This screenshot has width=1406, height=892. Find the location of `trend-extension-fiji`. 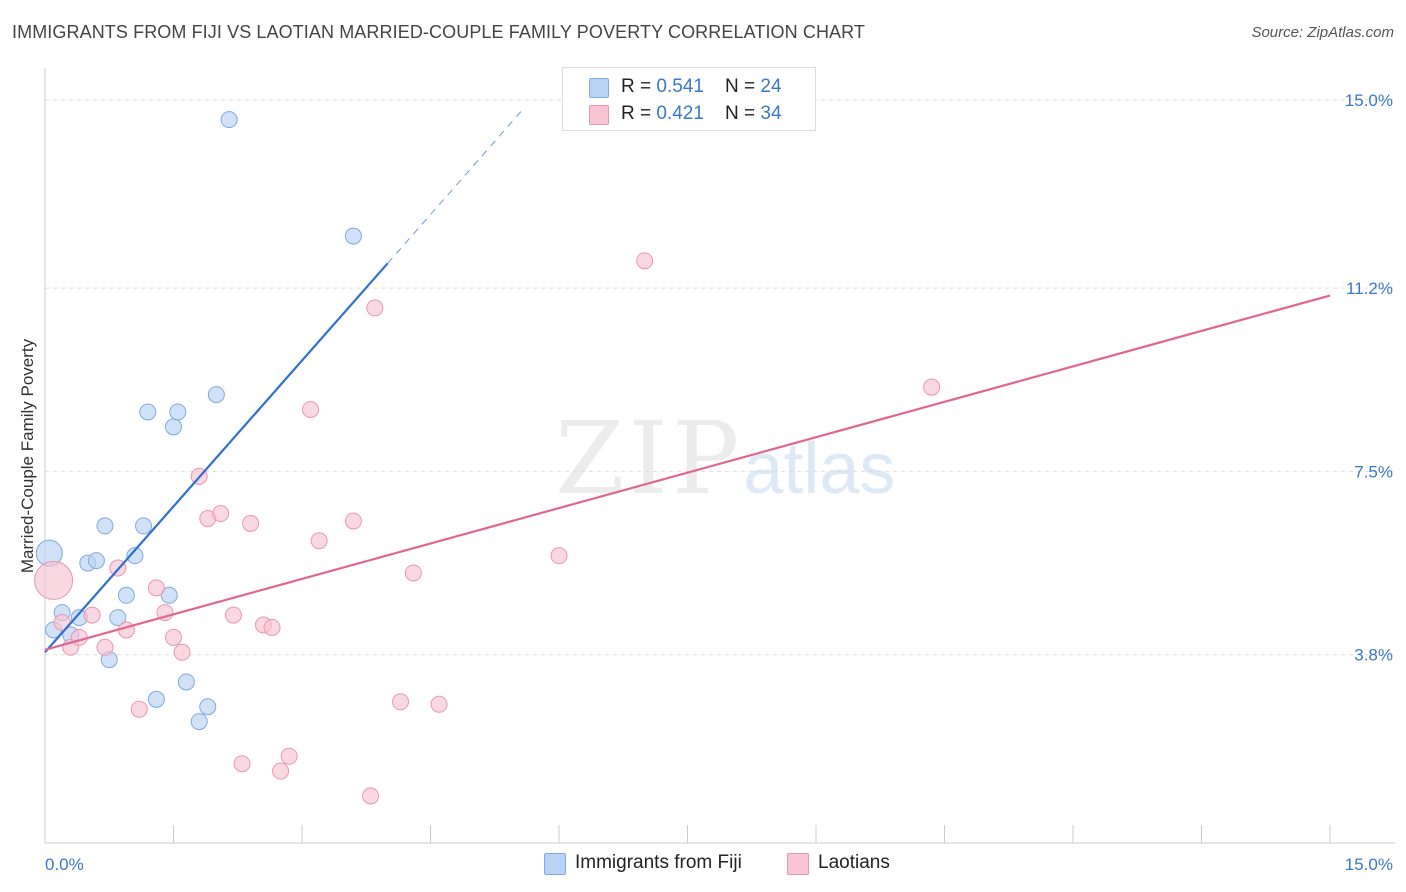

trend-extension-fiji is located at coordinates (456, 185).